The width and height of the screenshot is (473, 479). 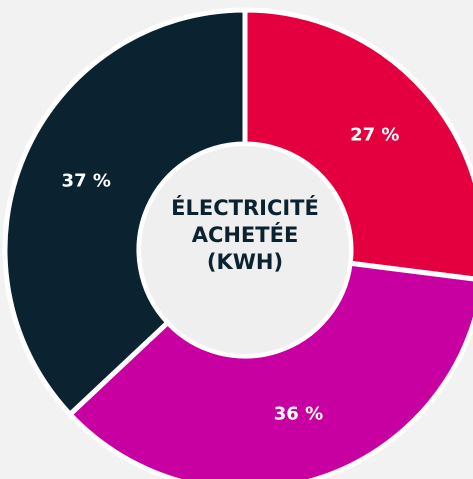 I want to click on value-label: 37 %, so click(x=86, y=180).